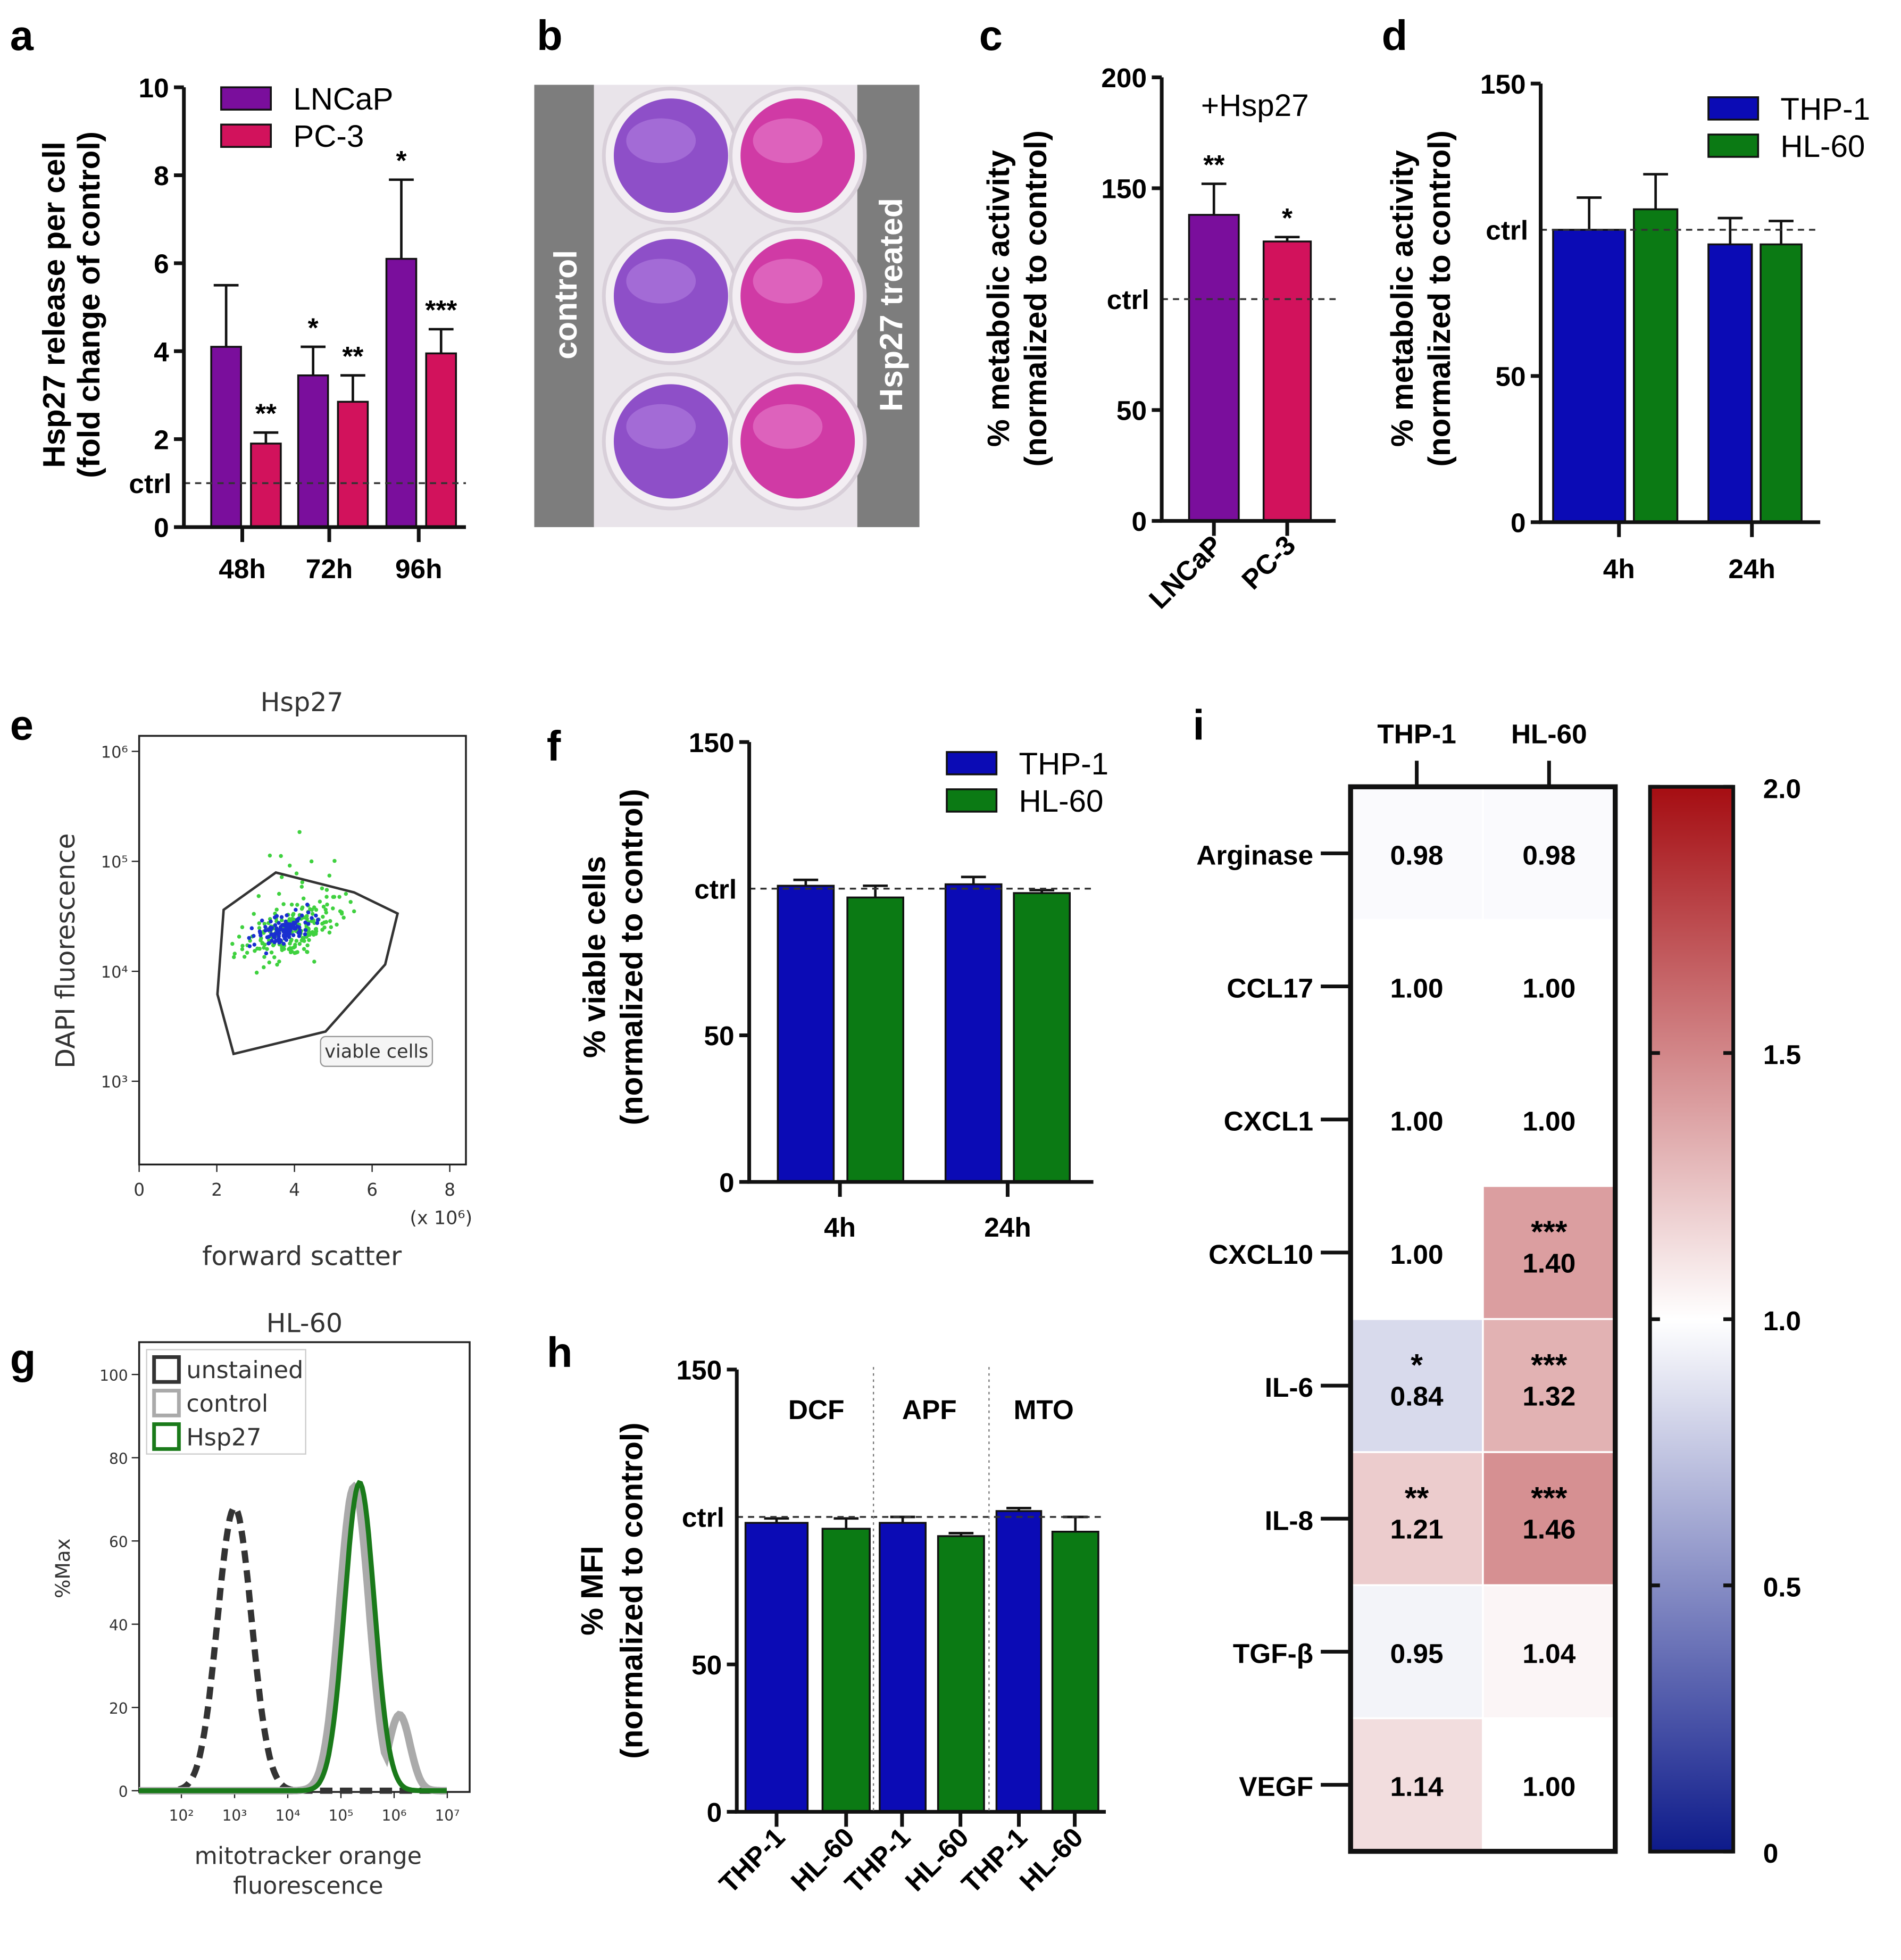 This screenshot has width=1901, height=1960. Describe the element at coordinates (1692, 1319) in the screenshot. I see `colorbar` at that location.